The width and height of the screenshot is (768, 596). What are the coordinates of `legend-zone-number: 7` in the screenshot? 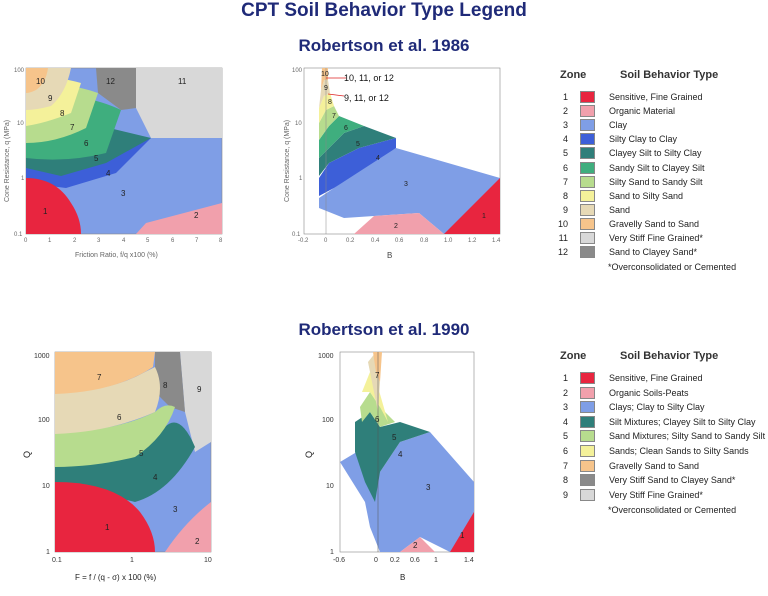 It's located at (565, 465).